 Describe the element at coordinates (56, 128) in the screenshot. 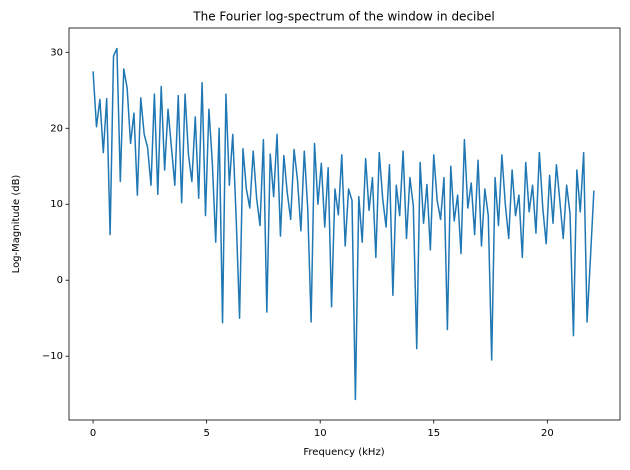

I see `y-tick-label: 20` at that location.